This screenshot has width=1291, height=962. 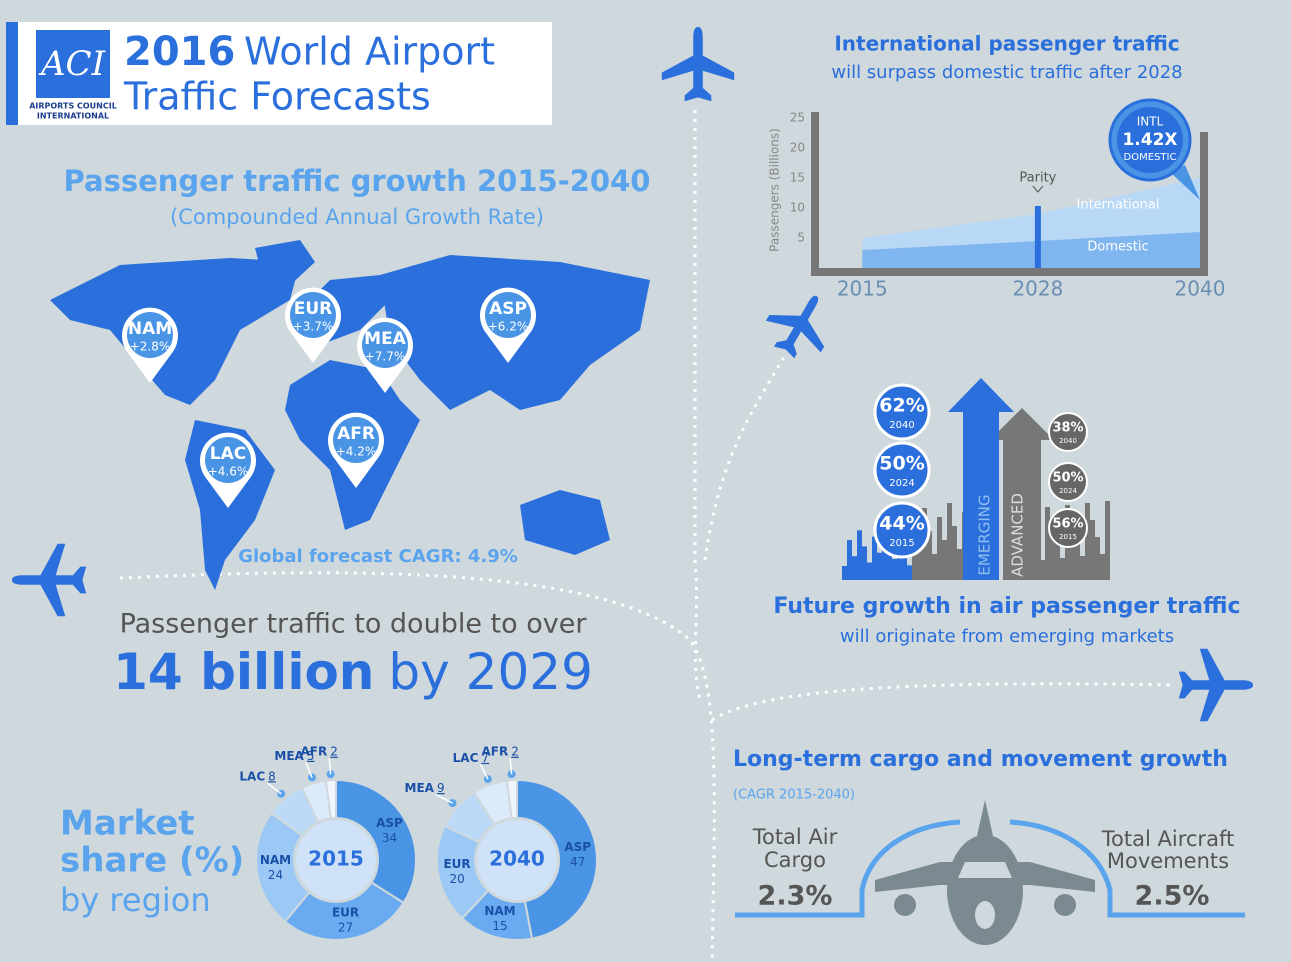 I want to click on plane-front-nose, so click(x=985, y=915).